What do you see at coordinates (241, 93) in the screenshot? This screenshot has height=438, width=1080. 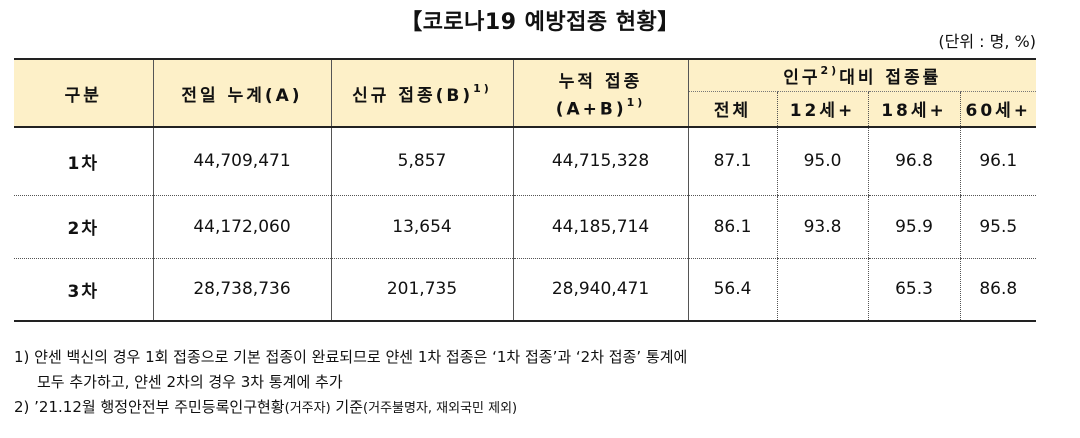 I see `header-prev-total: 전일 누계(A)` at bounding box center [241, 93].